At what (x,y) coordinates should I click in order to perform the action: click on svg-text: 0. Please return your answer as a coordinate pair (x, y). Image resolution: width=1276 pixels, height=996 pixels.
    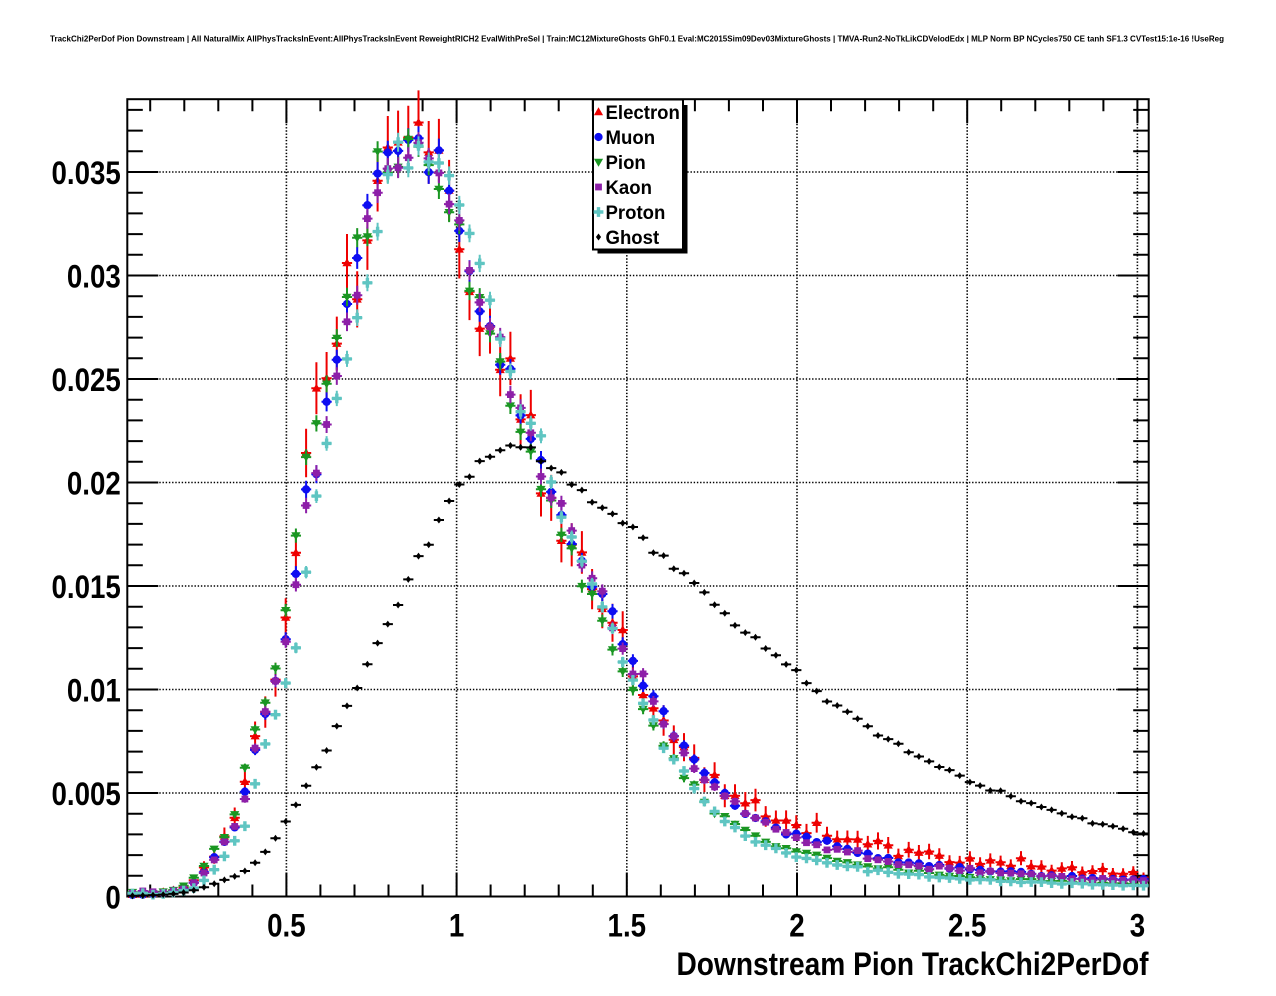
    Looking at the image, I should click on (112, 898).